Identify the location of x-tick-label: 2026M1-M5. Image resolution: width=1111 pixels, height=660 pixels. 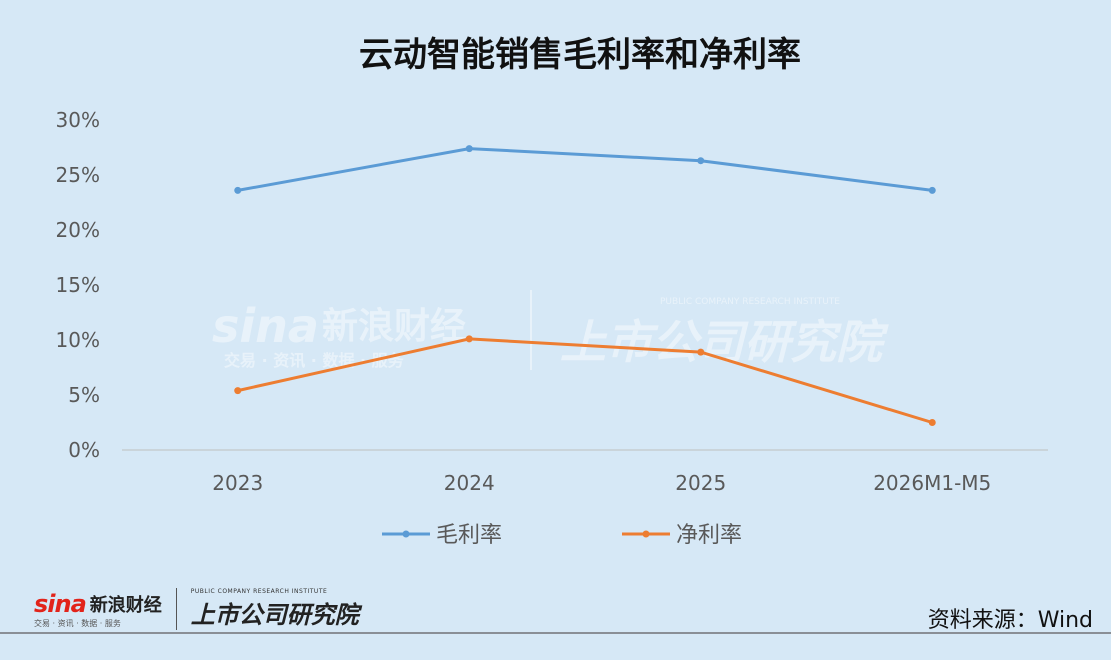
(932, 483).